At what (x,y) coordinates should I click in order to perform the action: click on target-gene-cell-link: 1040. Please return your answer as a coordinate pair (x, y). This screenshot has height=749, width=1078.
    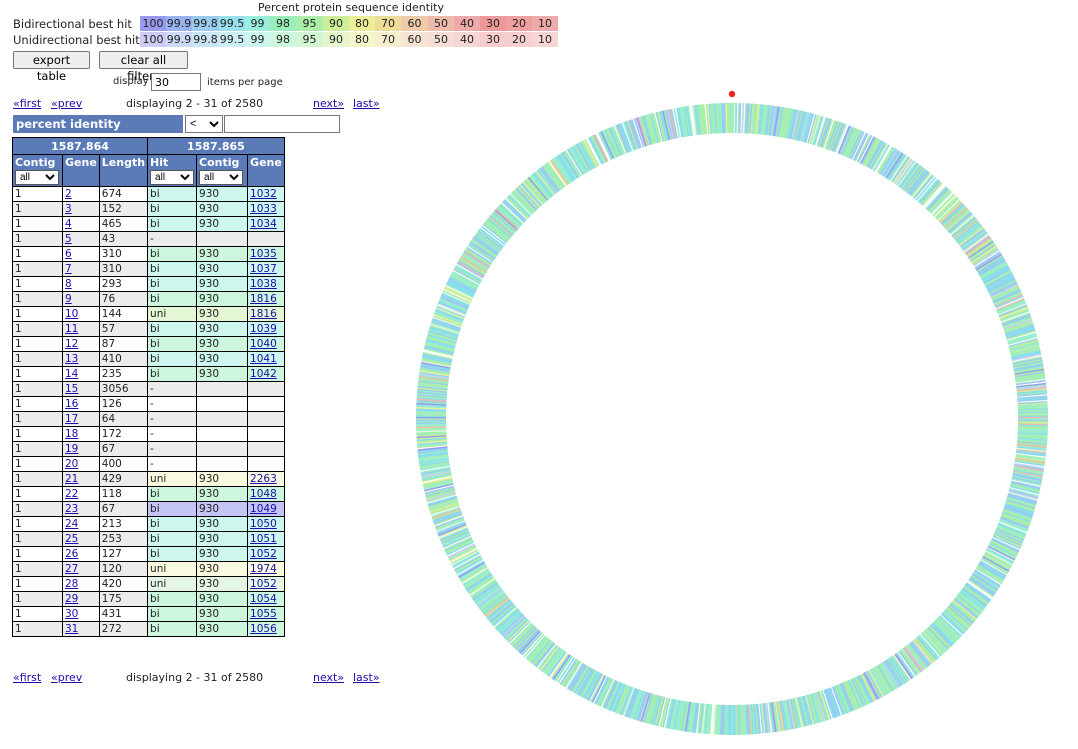
    Looking at the image, I should click on (263, 343).